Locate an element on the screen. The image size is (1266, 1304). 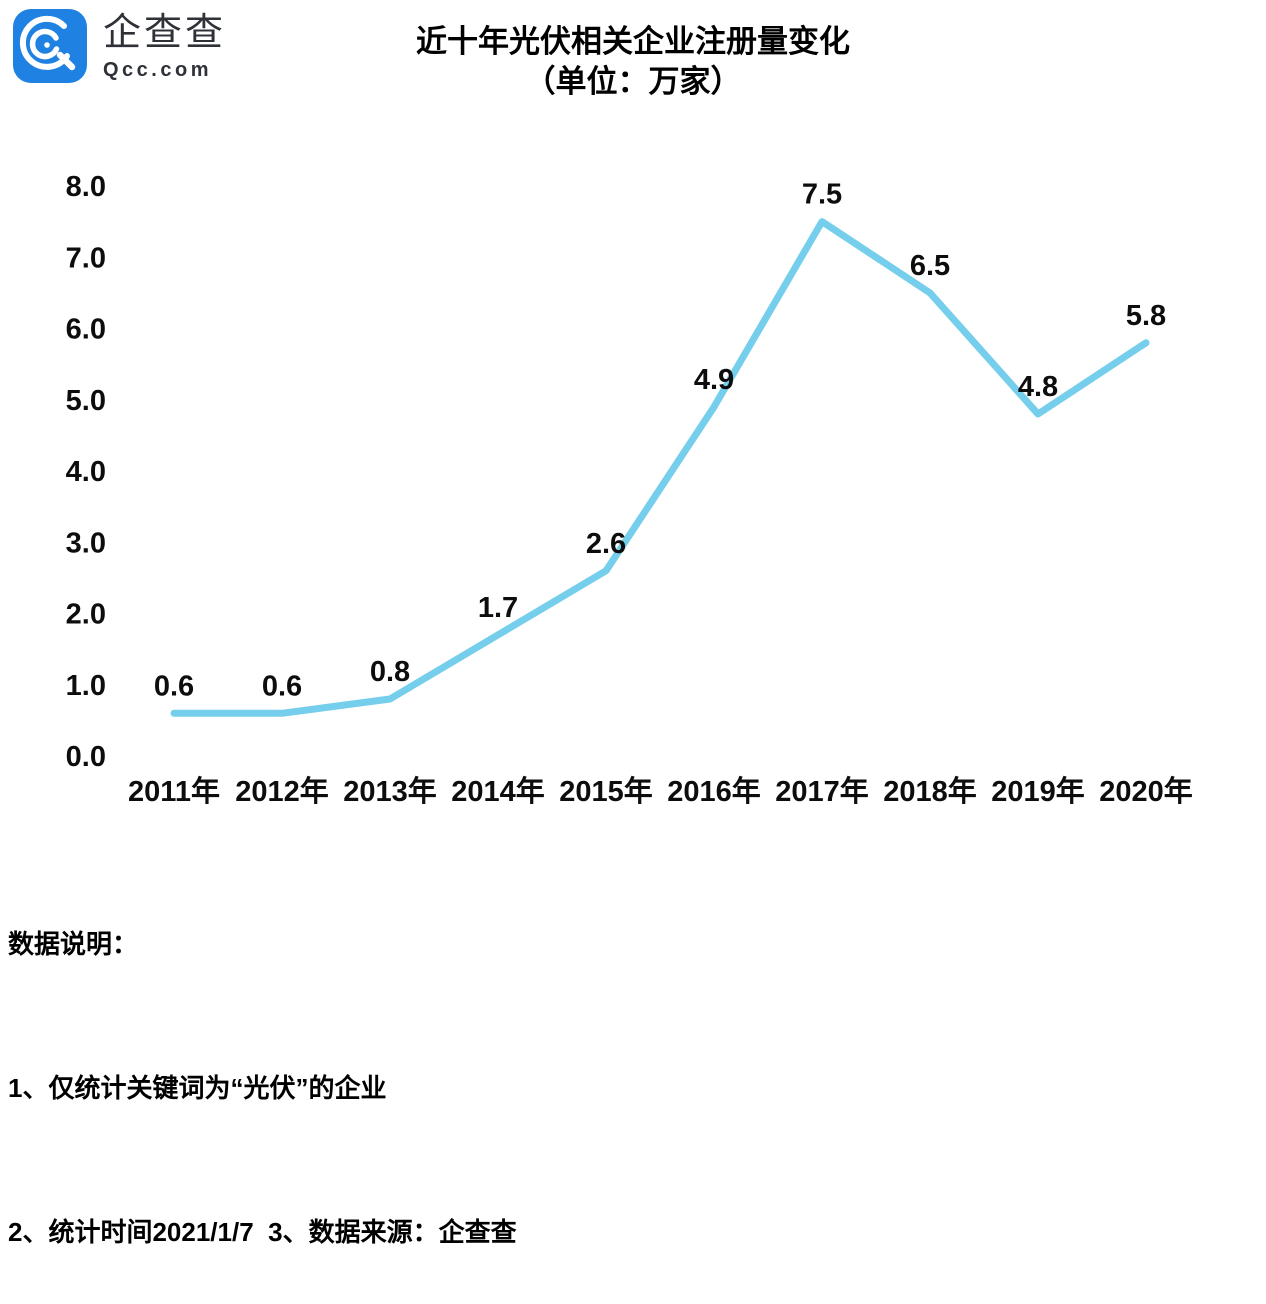
brand-domain: Qcc.com is located at coordinates (157, 70).